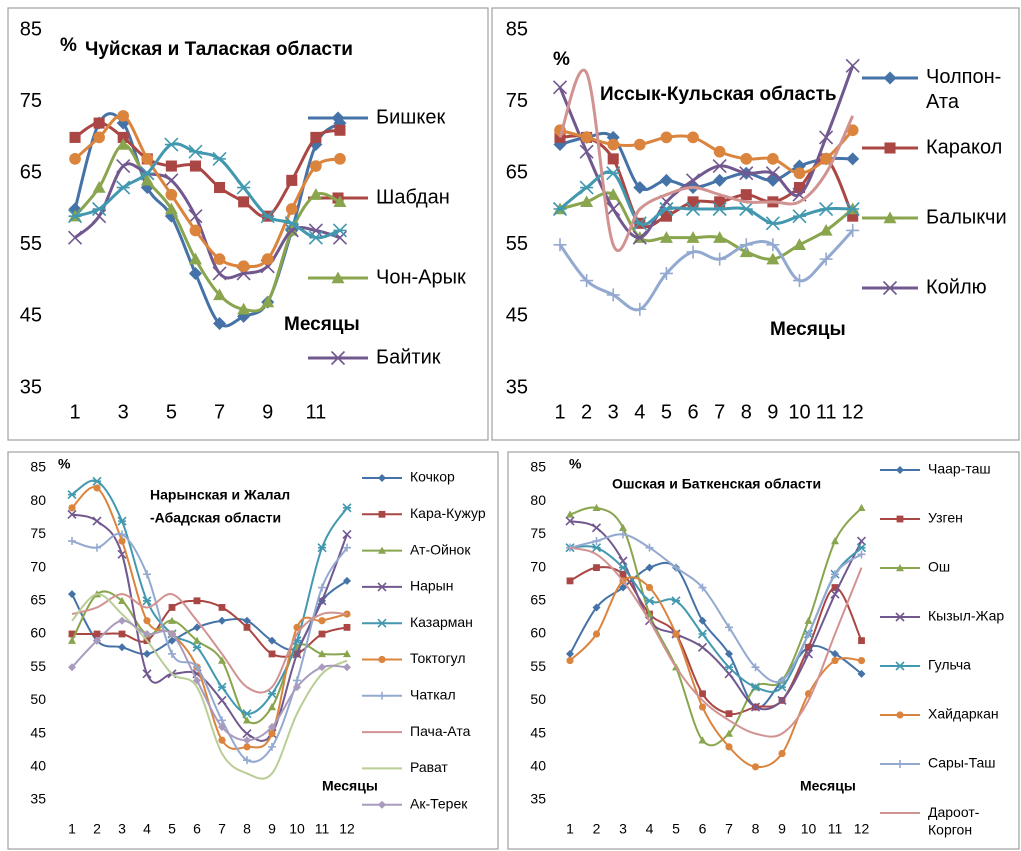  I want to click on x-tick-label: 2, so click(97, 829).